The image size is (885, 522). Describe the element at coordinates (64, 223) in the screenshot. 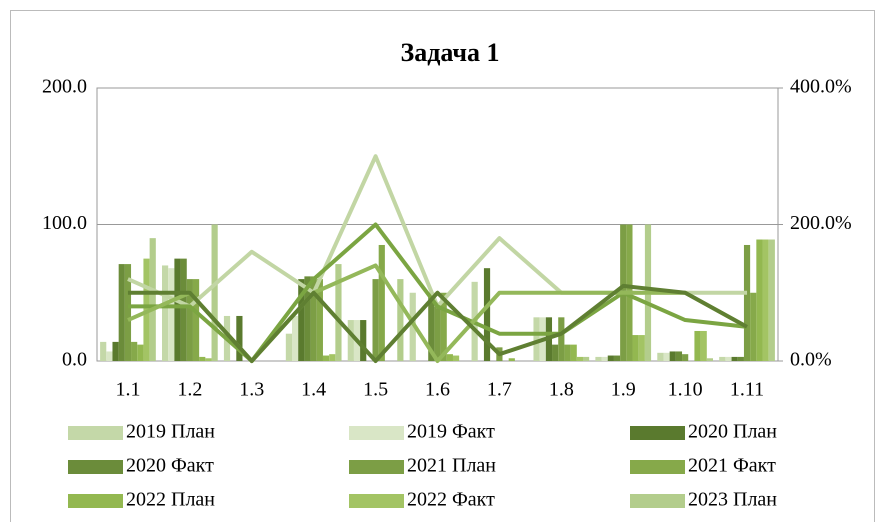

I see `y-tick-label: 100.0` at that location.